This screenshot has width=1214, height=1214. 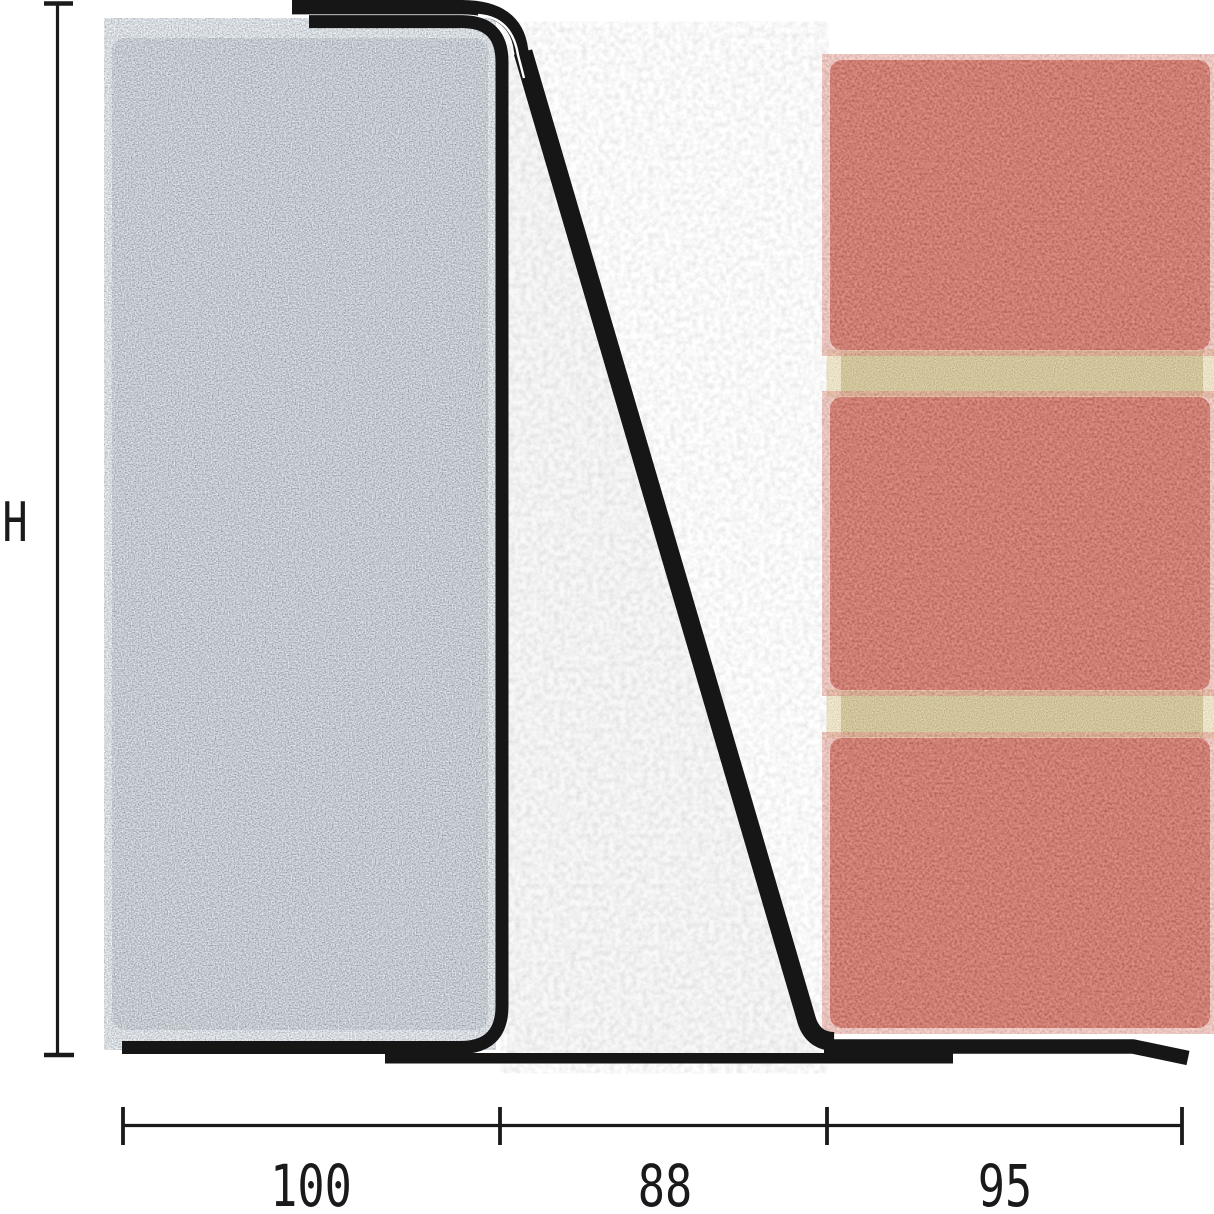 What do you see at coordinates (1020, 543) in the screenshot?
I see `brick-middle` at bounding box center [1020, 543].